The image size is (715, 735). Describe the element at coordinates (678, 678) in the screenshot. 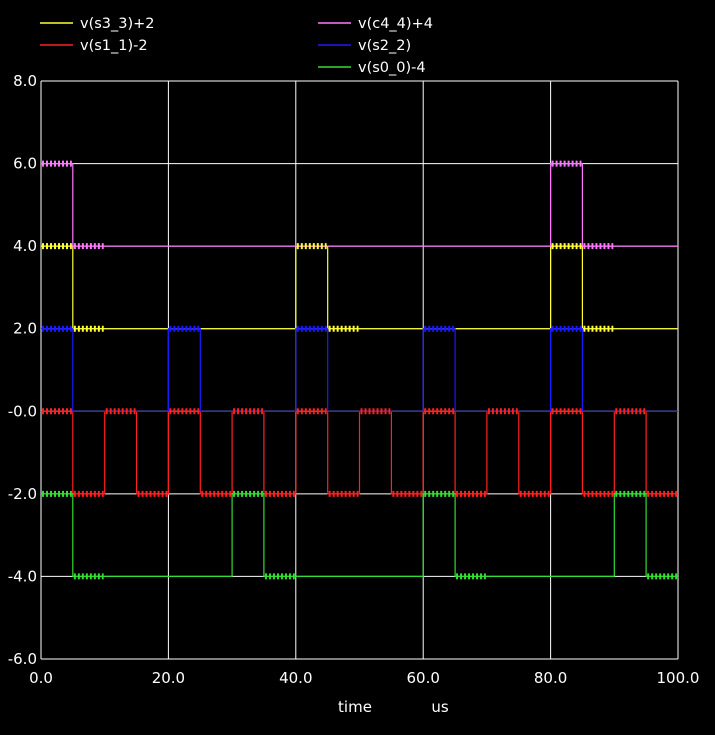

I see `x-tick-label: 100.0` at that location.